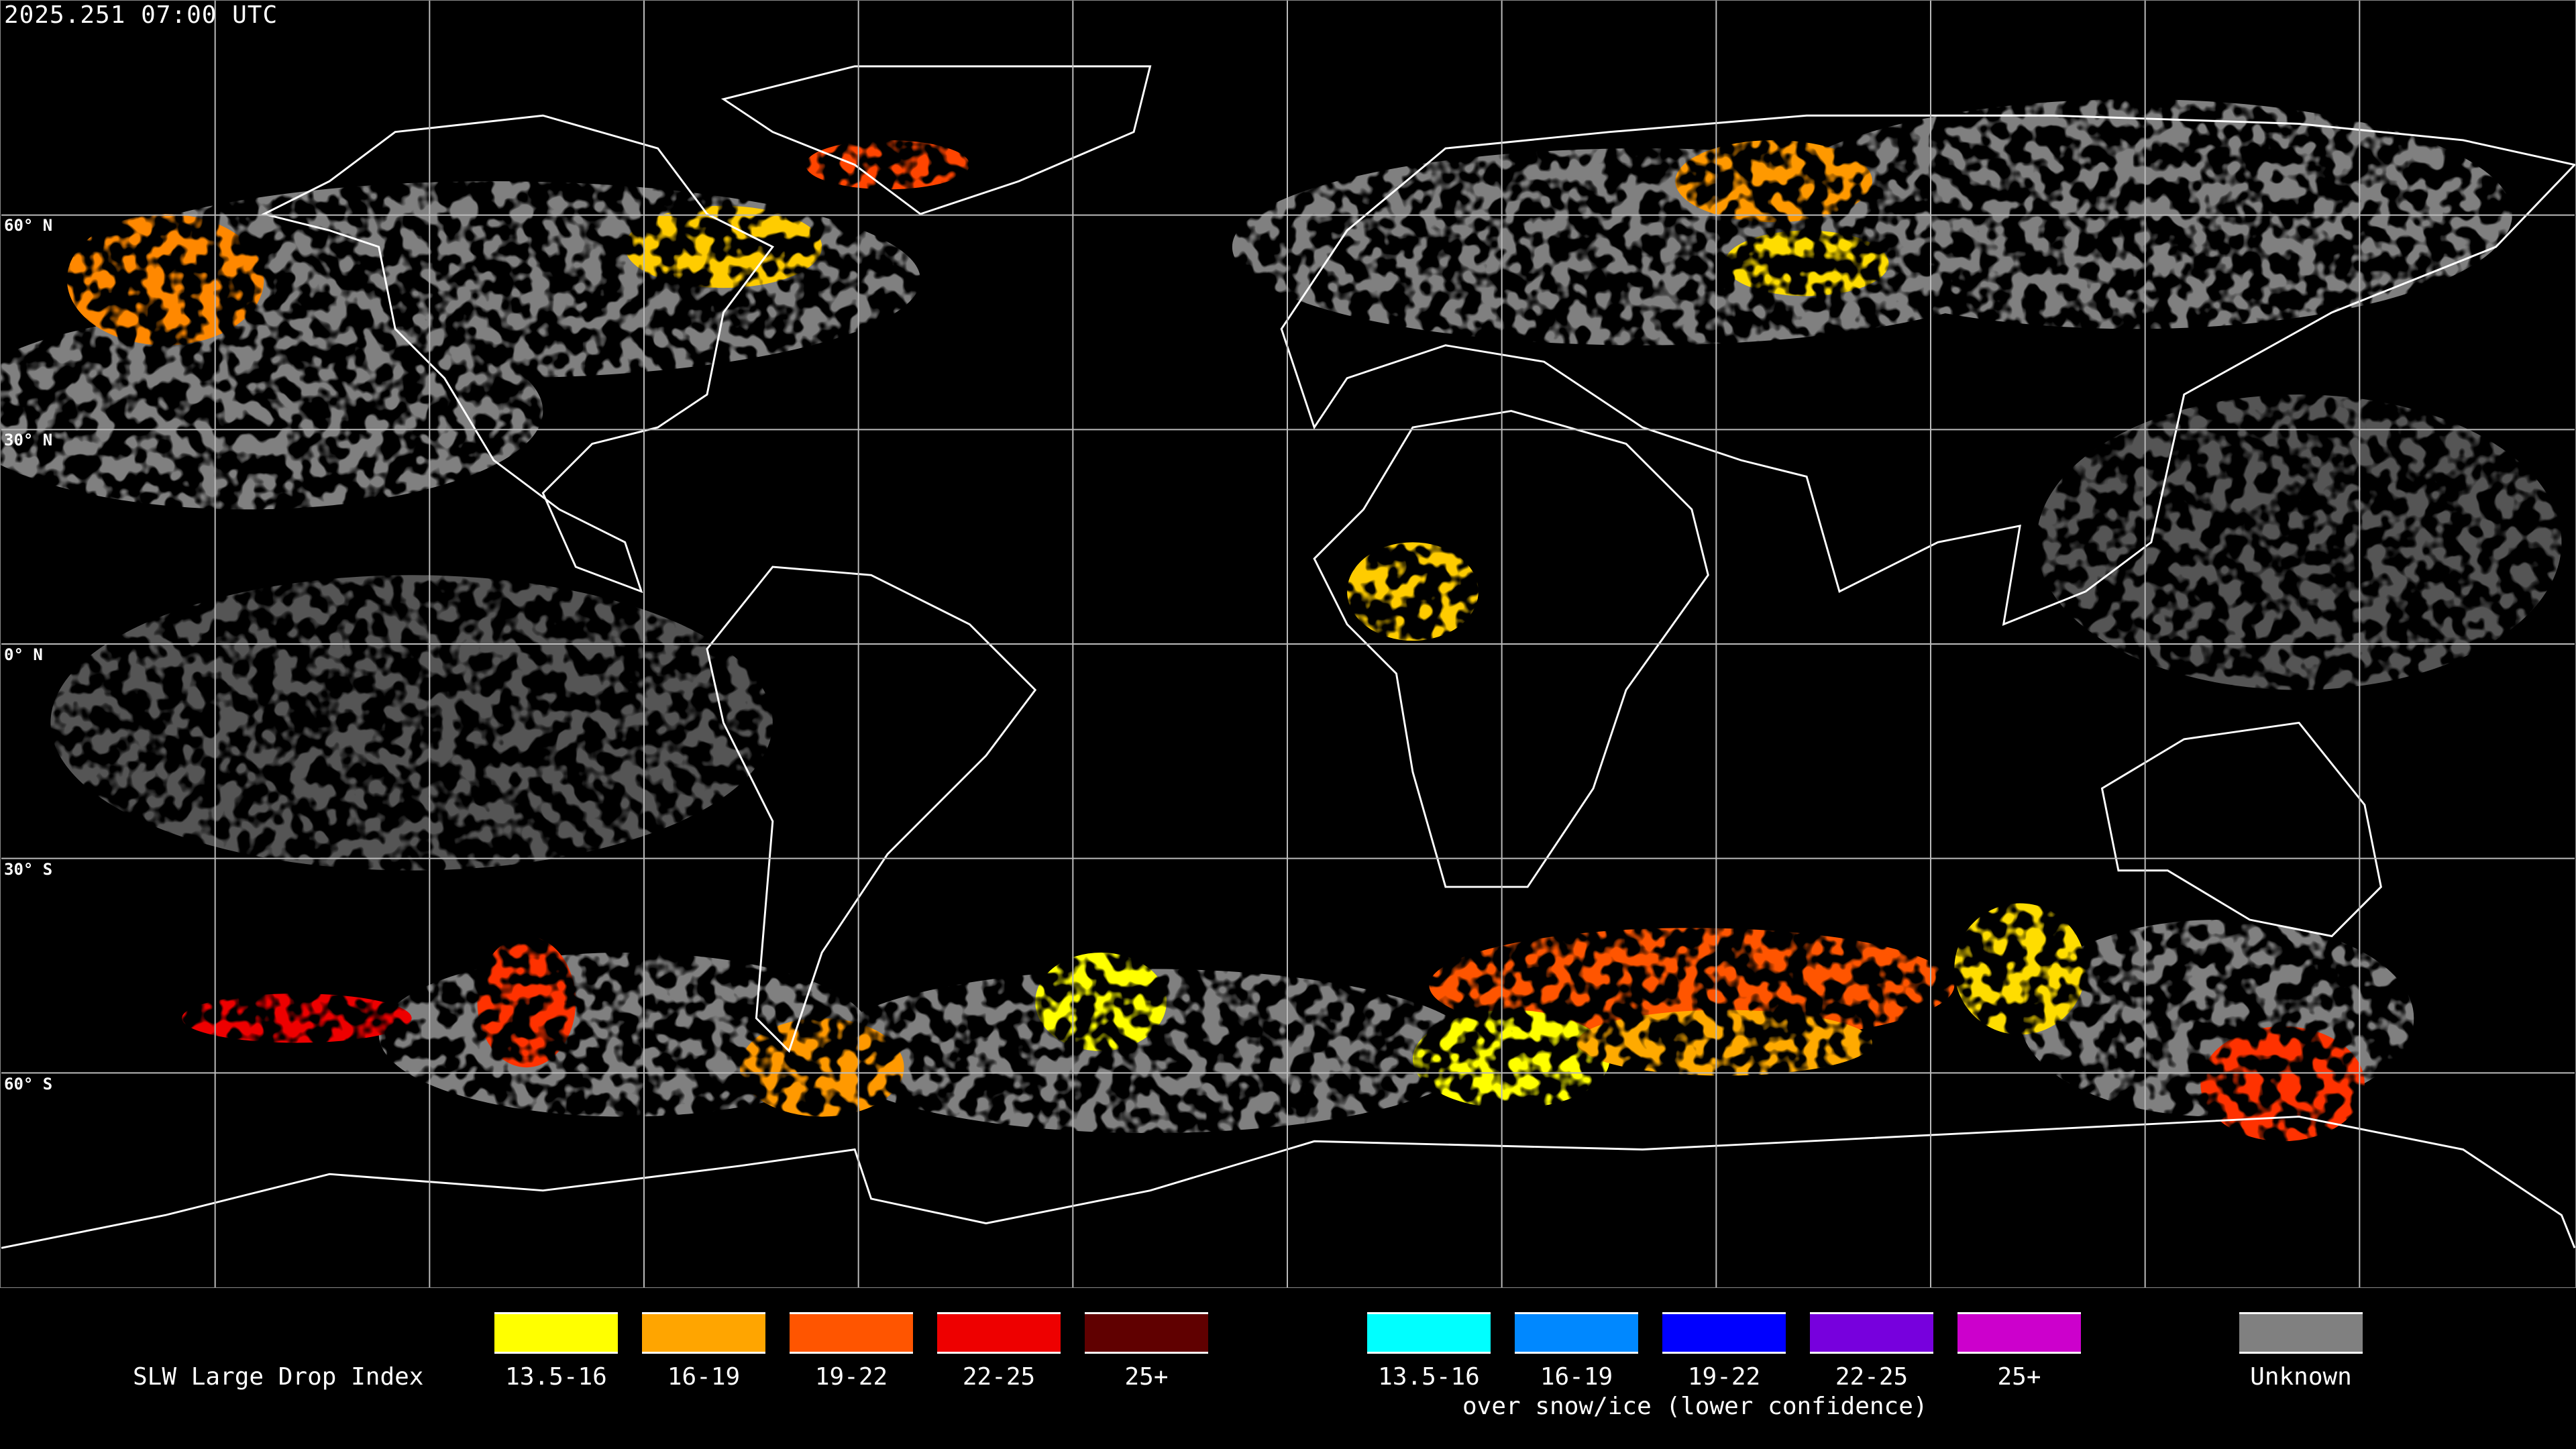  I want to click on legend-main-4-swatch, so click(1146, 1333).